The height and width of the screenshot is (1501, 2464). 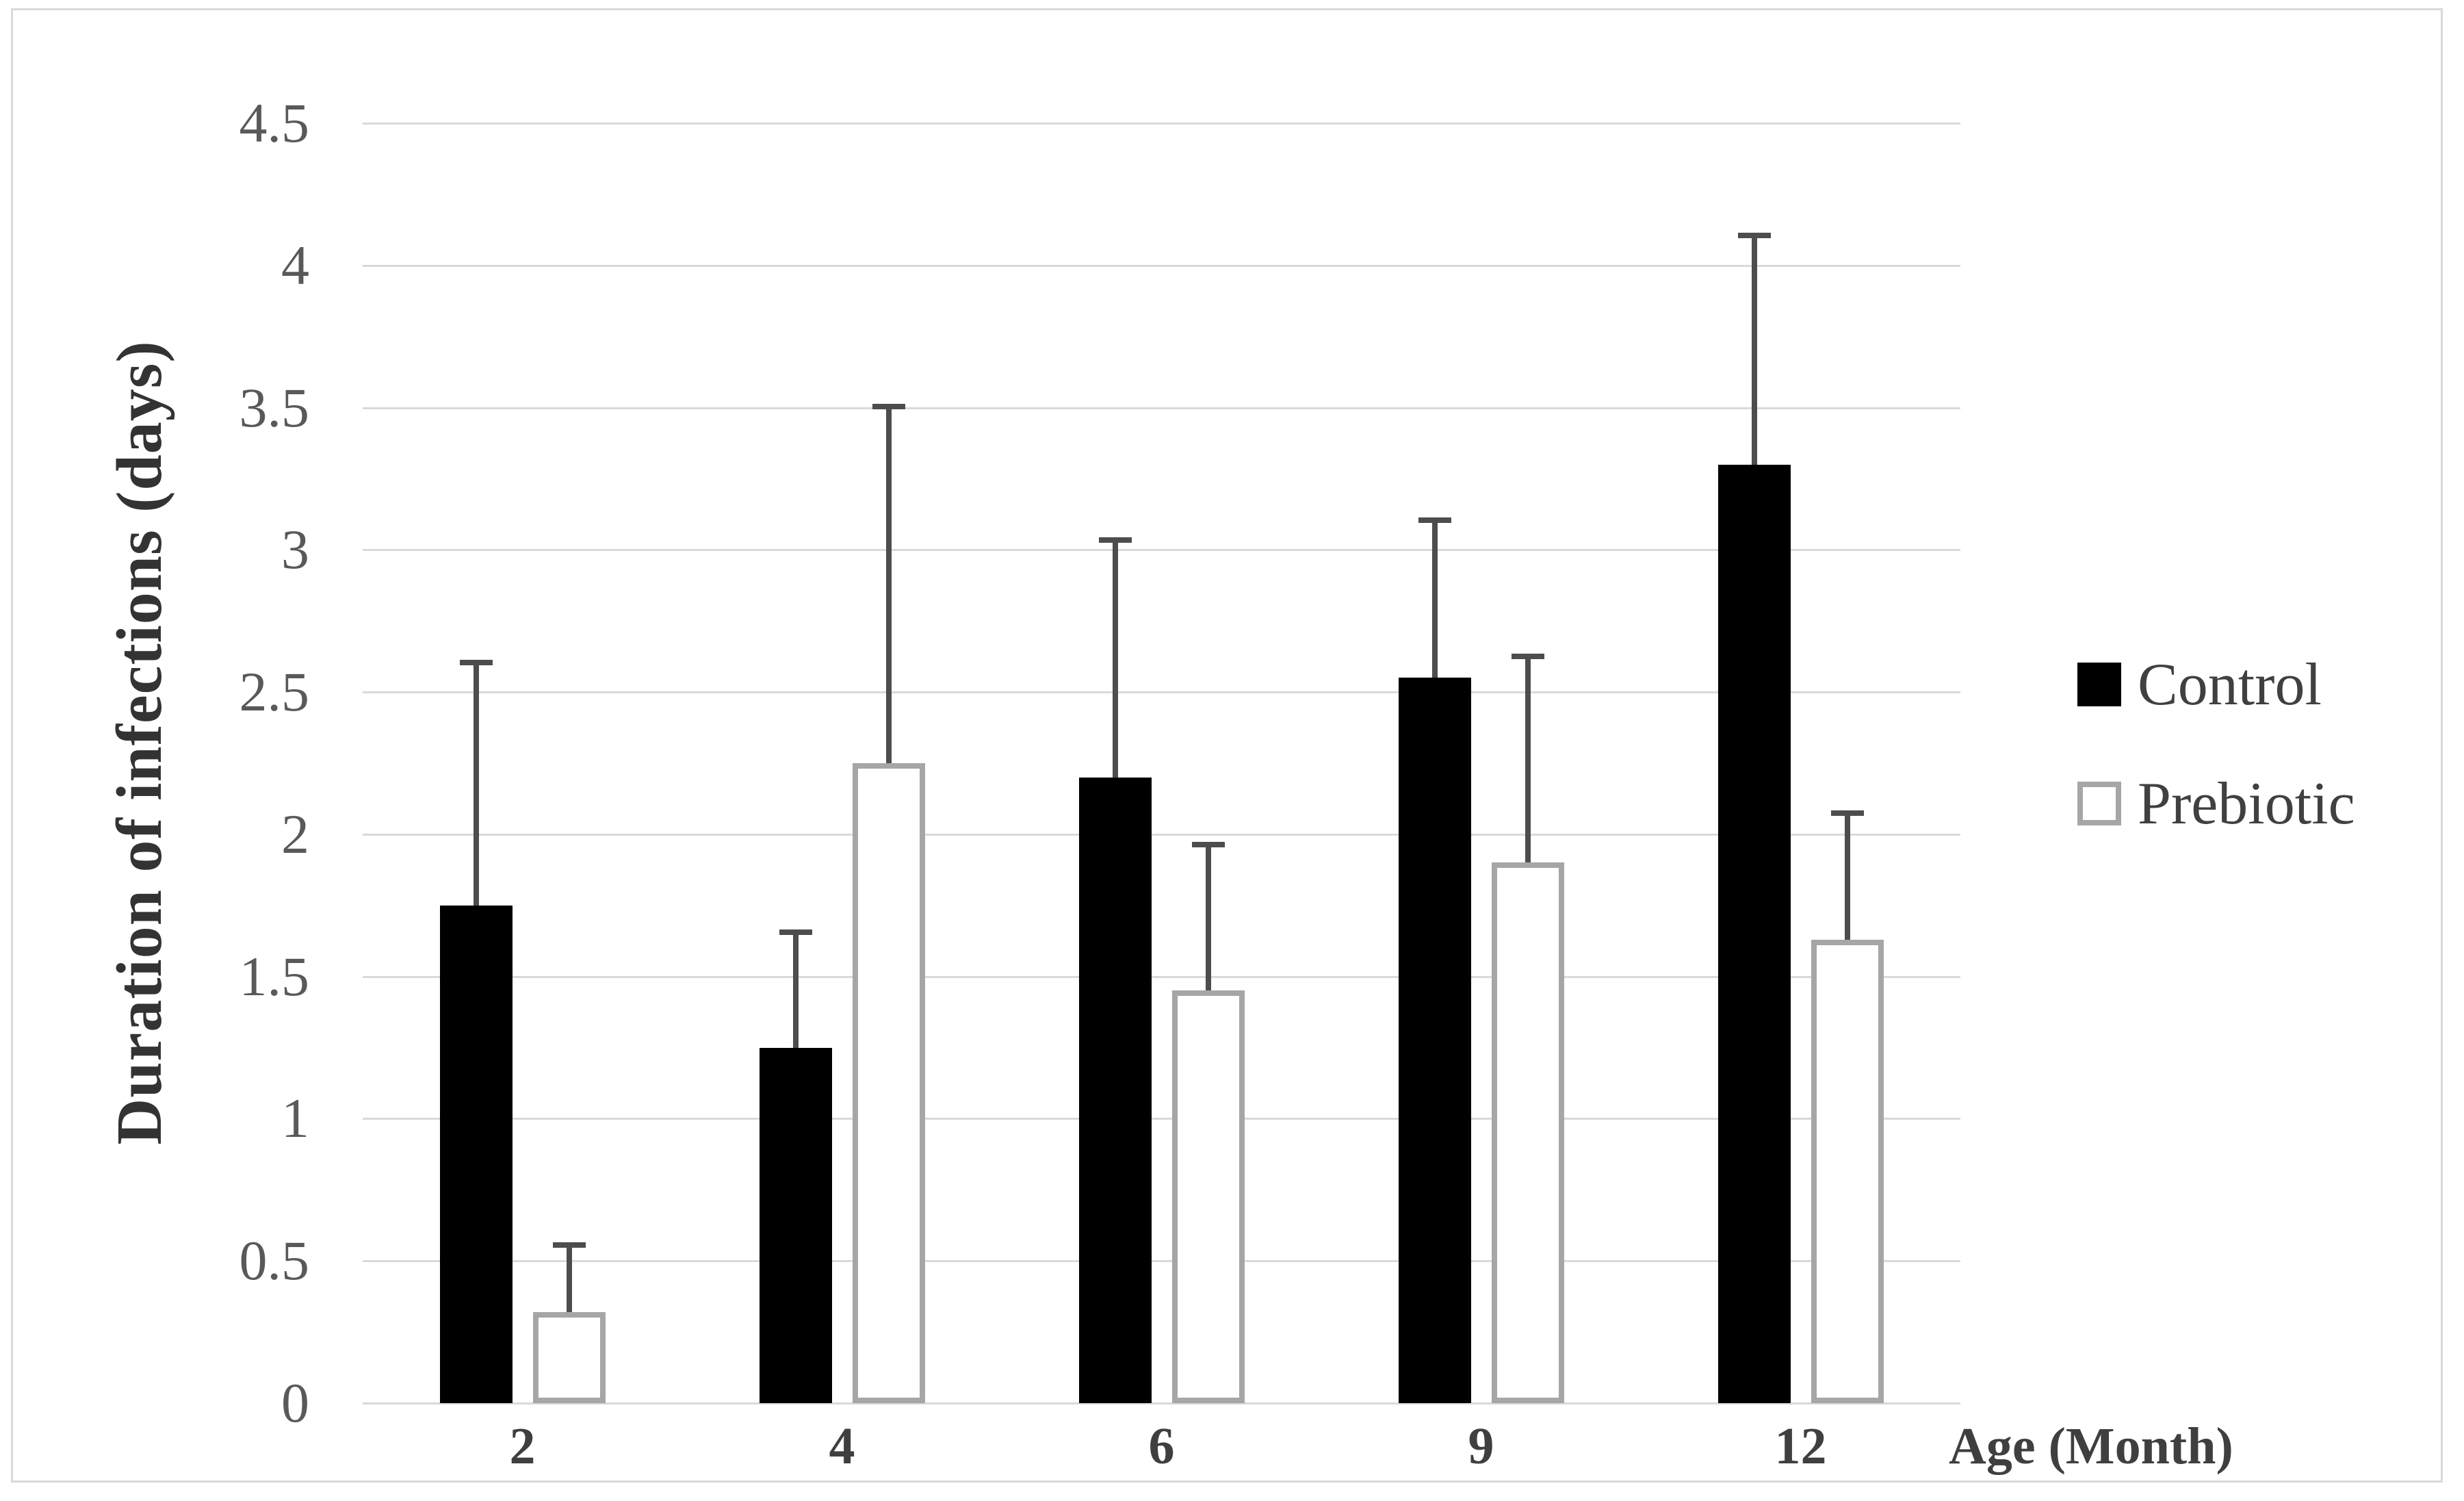 What do you see at coordinates (274, 691) in the screenshot?
I see `y-tick-label-2.5: 2.5` at bounding box center [274, 691].